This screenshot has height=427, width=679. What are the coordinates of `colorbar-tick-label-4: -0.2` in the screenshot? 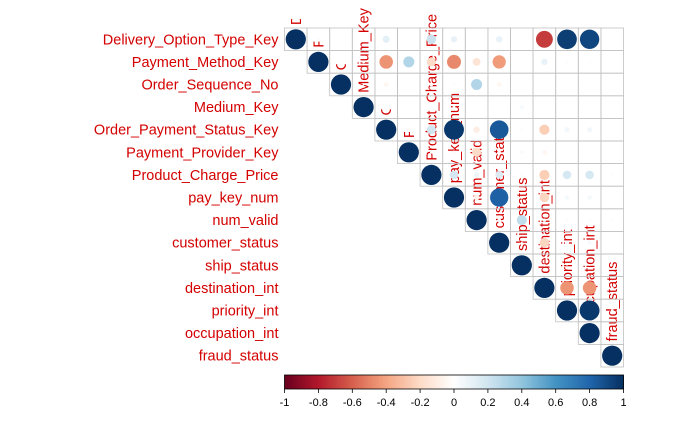 It's located at (420, 403).